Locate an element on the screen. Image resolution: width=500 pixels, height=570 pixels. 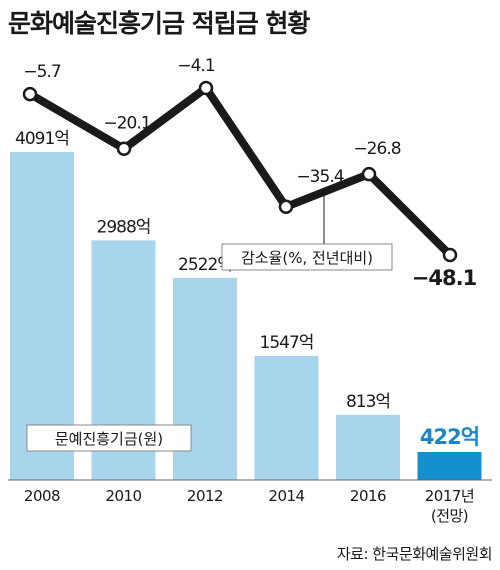
line-legend-frame is located at coordinates (307, 257).